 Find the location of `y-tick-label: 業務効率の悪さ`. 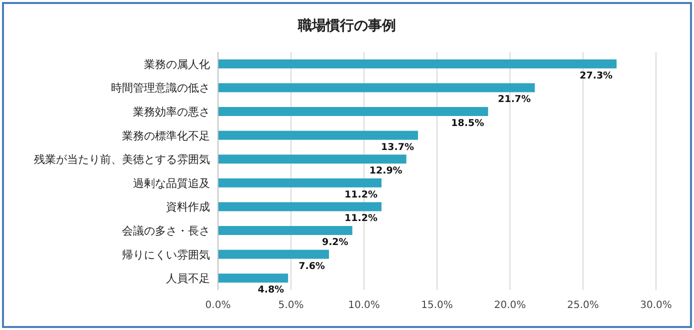

y-tick-label: 業務効率の悪さ is located at coordinates (171, 112).